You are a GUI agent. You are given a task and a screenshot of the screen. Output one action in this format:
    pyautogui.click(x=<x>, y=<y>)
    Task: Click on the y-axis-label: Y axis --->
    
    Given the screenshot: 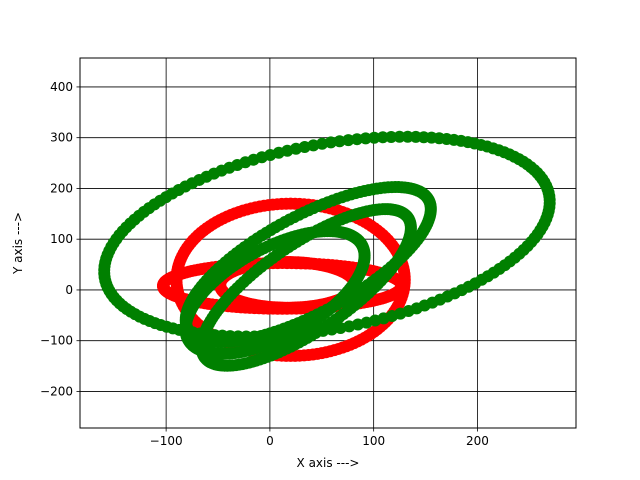 What is the action you would take?
    pyautogui.click(x=18, y=243)
    